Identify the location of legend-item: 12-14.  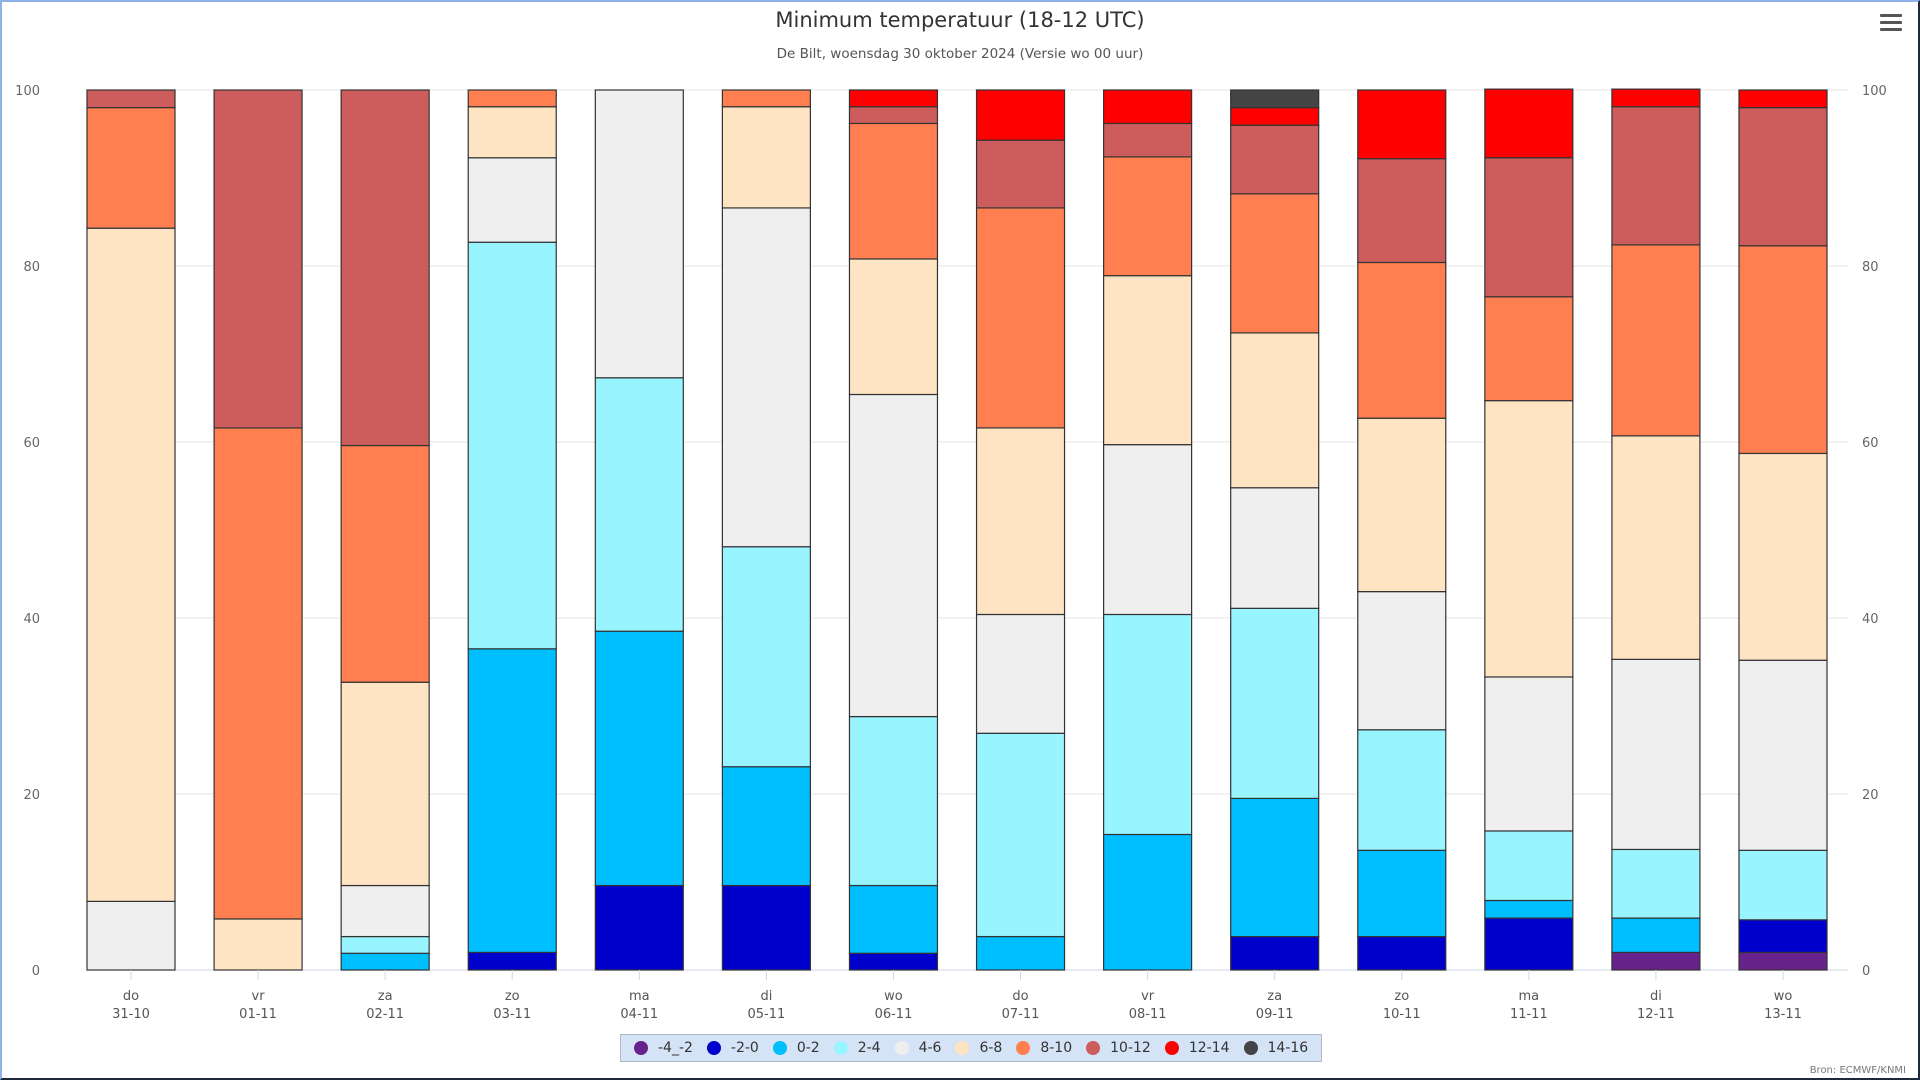
(1197, 1048).